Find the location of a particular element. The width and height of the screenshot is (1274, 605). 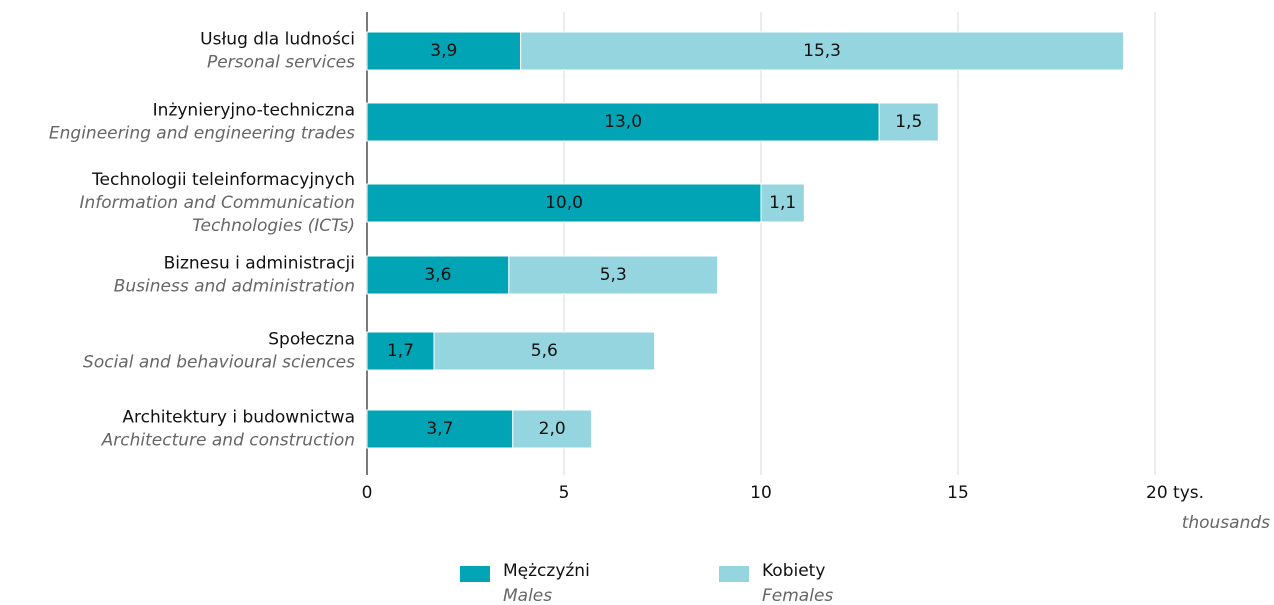

value-label: 2,0 is located at coordinates (552, 429).